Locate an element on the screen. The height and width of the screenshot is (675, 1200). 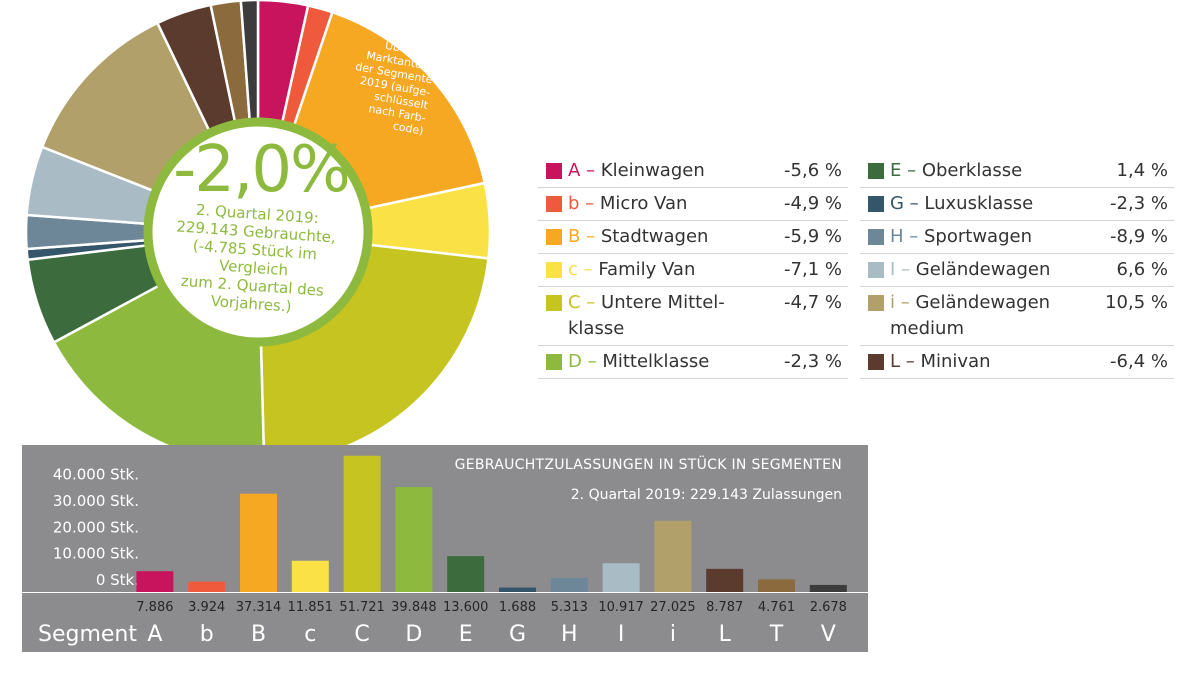
y-tick-label: 40.000 Stk. is located at coordinates (96, 475).